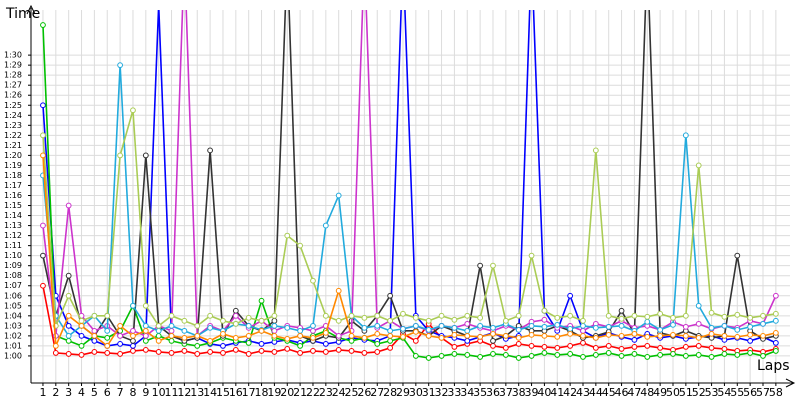 This screenshot has height=400, width=800. Describe the element at coordinates (634, 392) in the screenshot. I see `x-tick-label: 47` at that location.